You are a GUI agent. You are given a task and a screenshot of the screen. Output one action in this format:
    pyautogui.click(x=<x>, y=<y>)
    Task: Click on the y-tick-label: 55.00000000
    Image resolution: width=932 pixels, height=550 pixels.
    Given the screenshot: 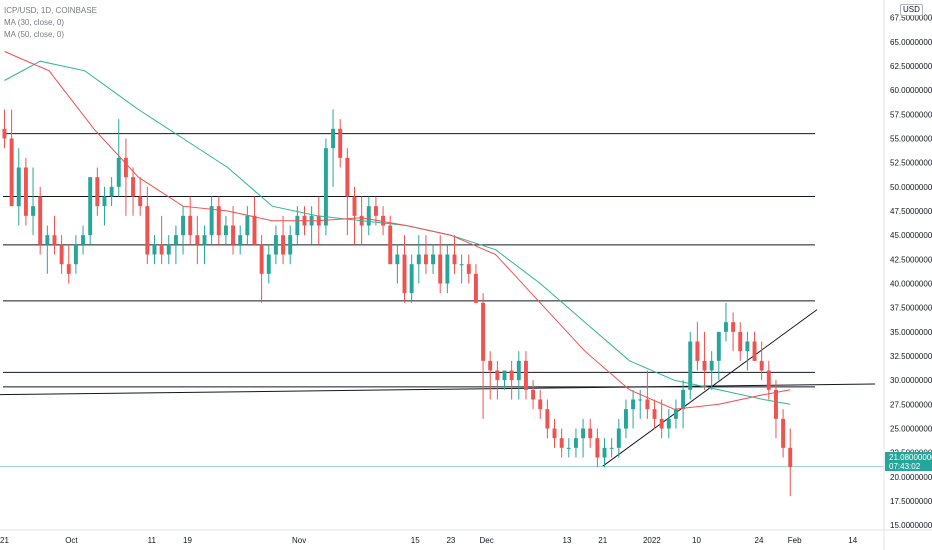 What is the action you would take?
    pyautogui.click(x=911, y=139)
    